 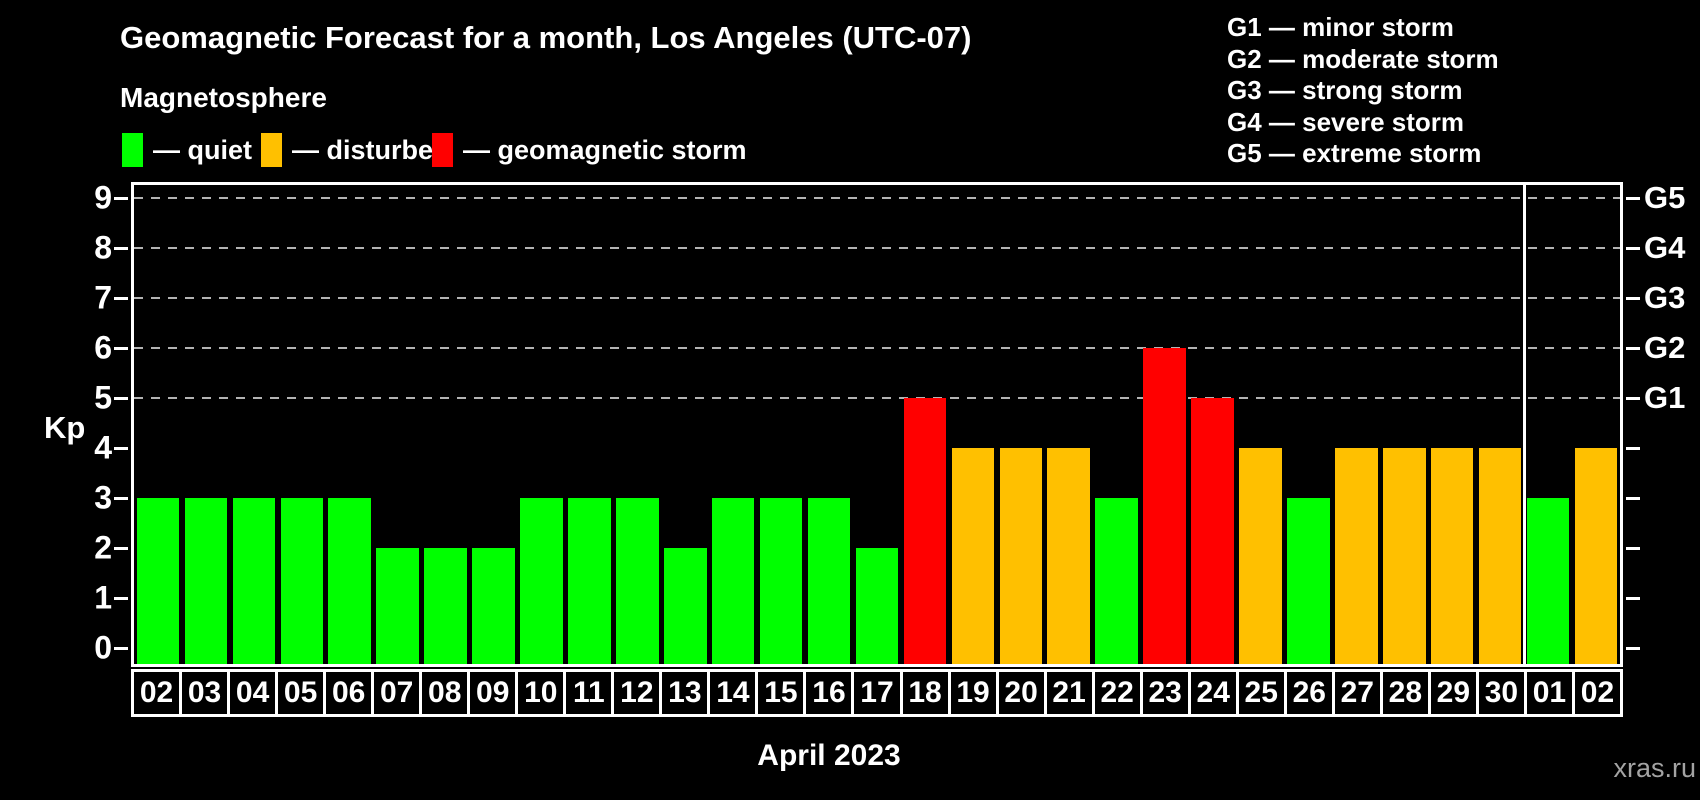 What do you see at coordinates (223, 97) in the screenshot?
I see `legend-title: Magnetosphere` at bounding box center [223, 97].